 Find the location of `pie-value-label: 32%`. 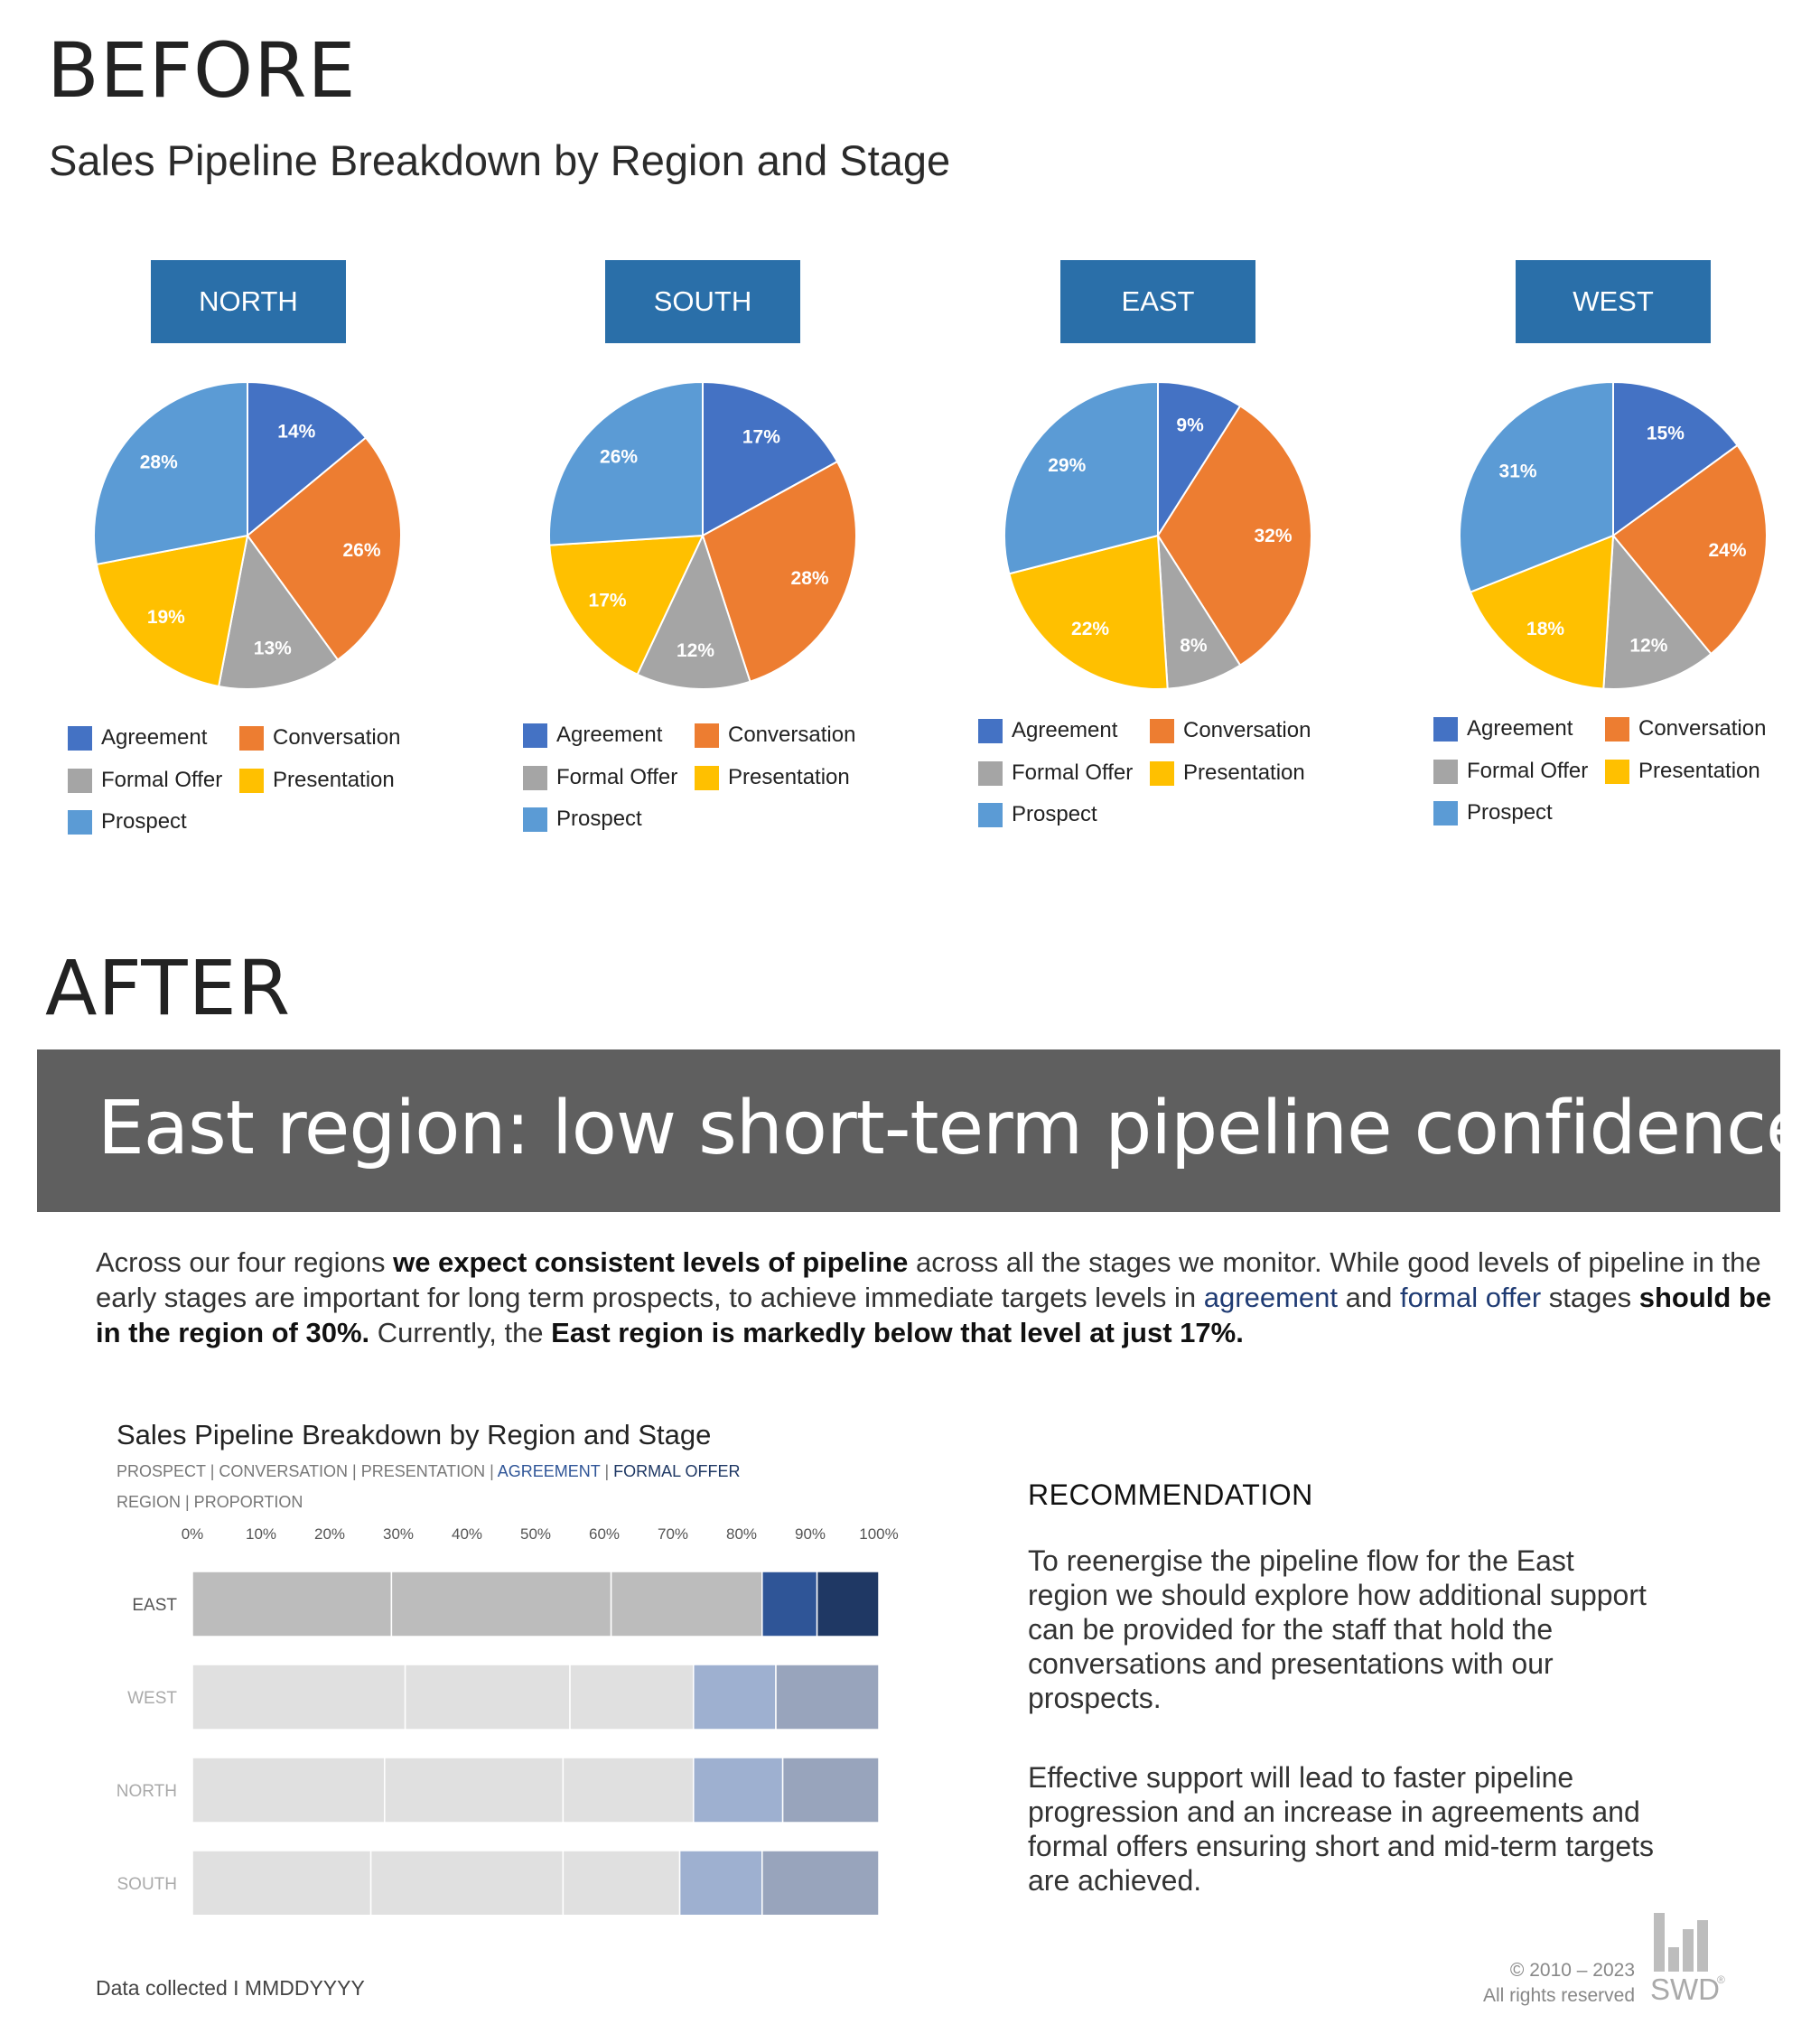

pie-value-label: 32% is located at coordinates (1273, 536).